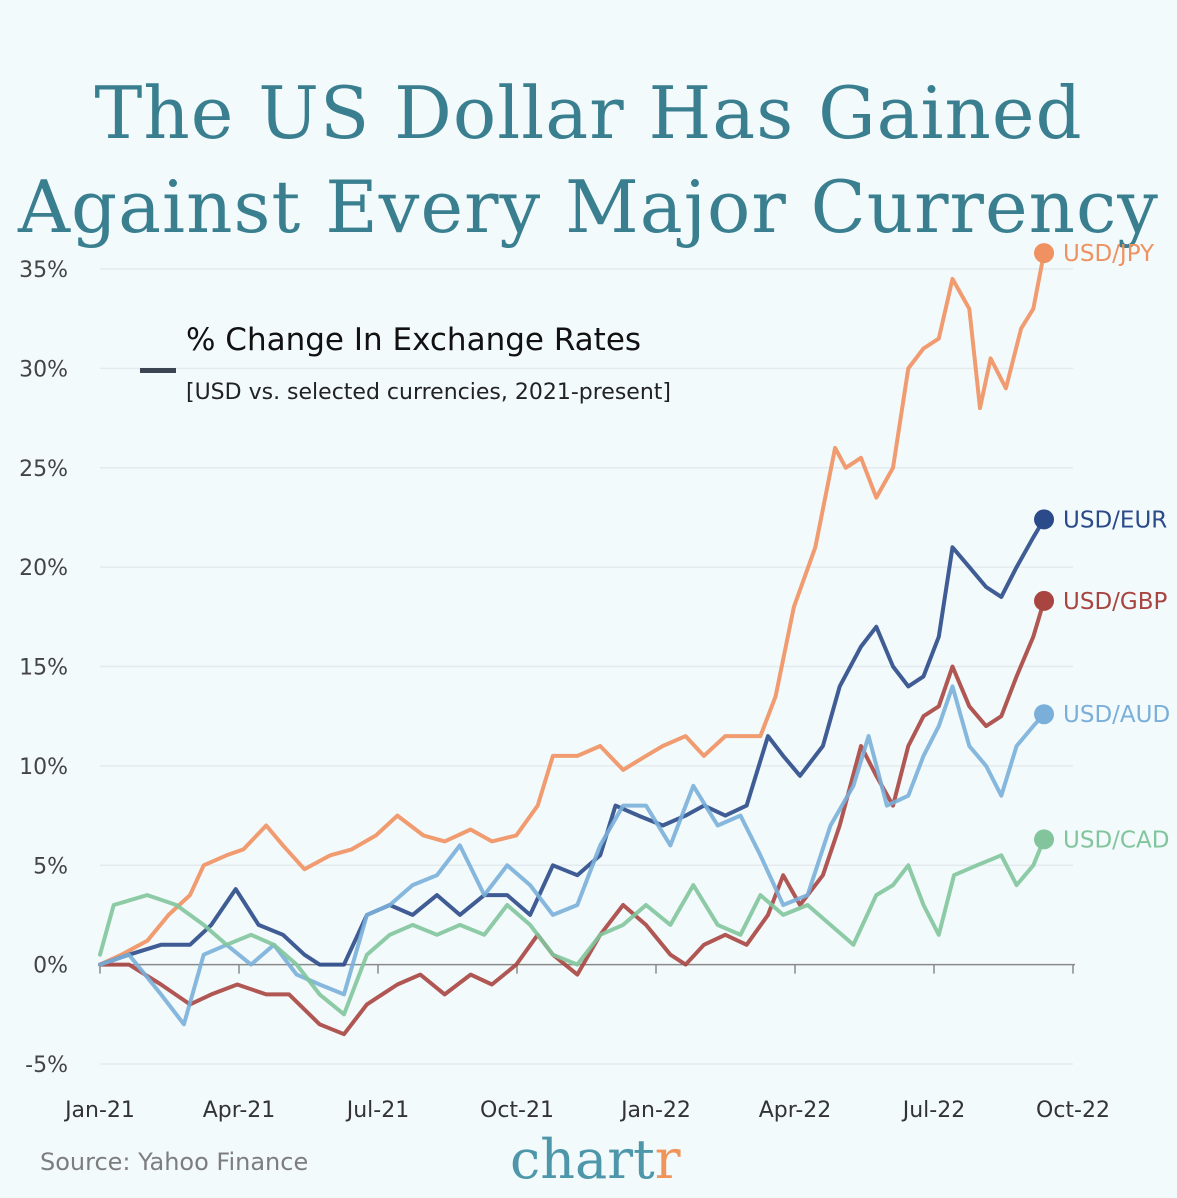 The height and width of the screenshot is (1198, 1177). Describe the element at coordinates (795, 1110) in the screenshot. I see `x-tick-label: Apr-22` at that location.